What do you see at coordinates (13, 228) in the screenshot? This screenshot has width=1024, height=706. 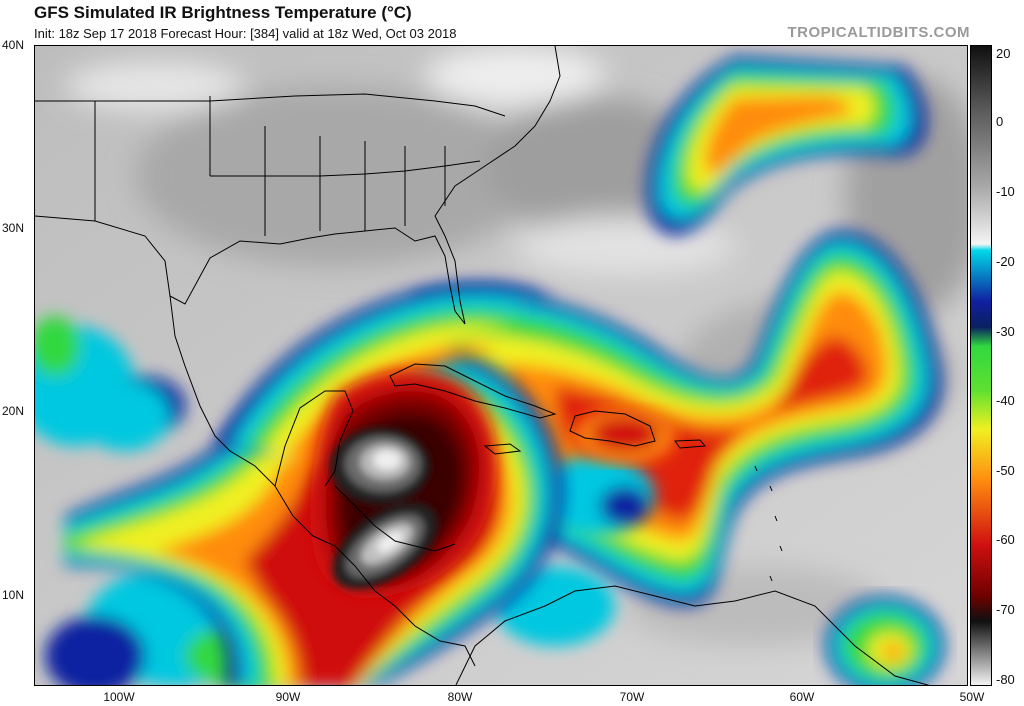 I see `lat-label-30n: 30N` at bounding box center [13, 228].